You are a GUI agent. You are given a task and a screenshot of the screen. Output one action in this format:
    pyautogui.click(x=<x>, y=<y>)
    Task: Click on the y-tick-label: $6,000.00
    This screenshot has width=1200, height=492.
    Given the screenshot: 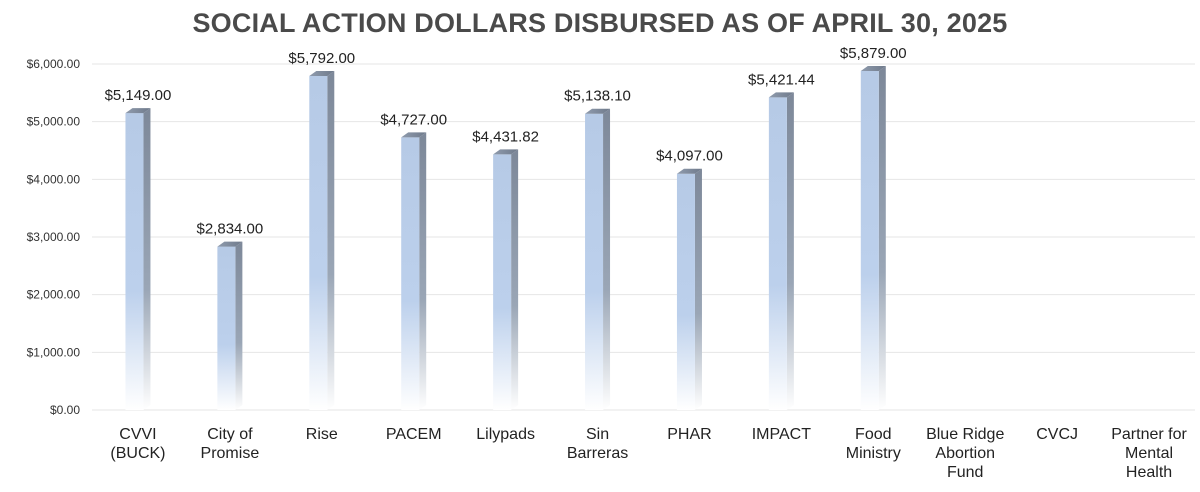 What is the action you would take?
    pyautogui.click(x=54, y=64)
    